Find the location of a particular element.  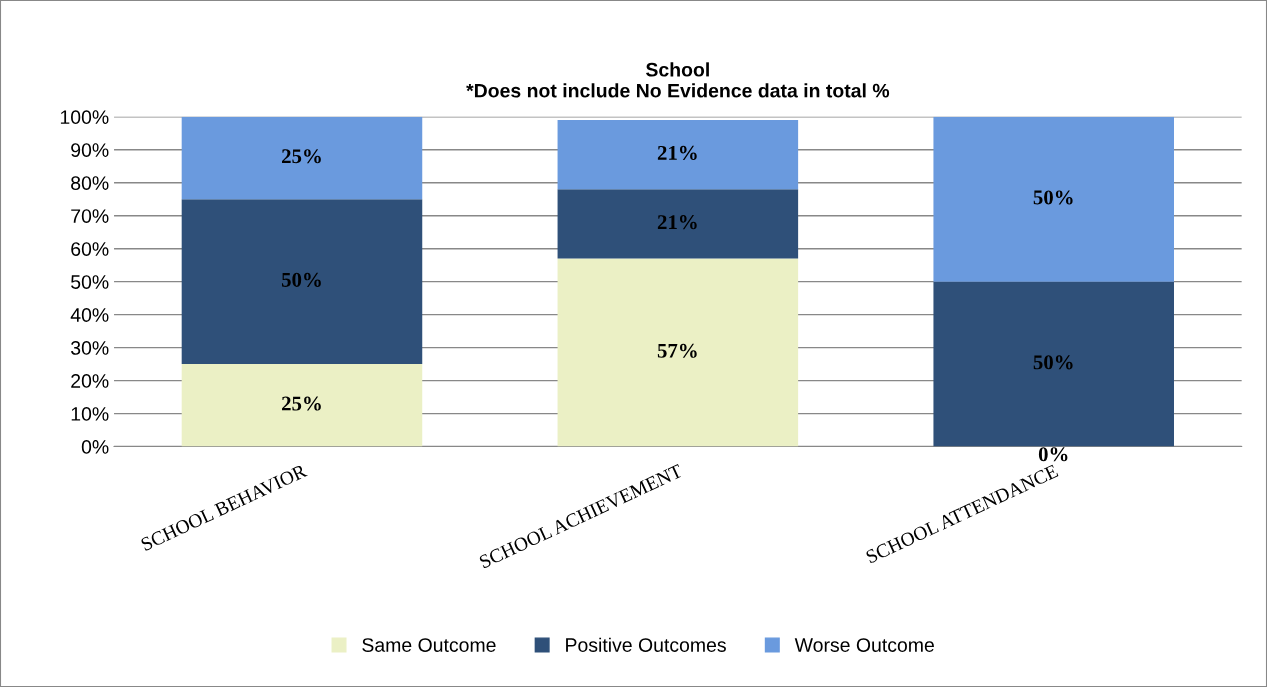

text: 57% is located at coordinates (677, 350).